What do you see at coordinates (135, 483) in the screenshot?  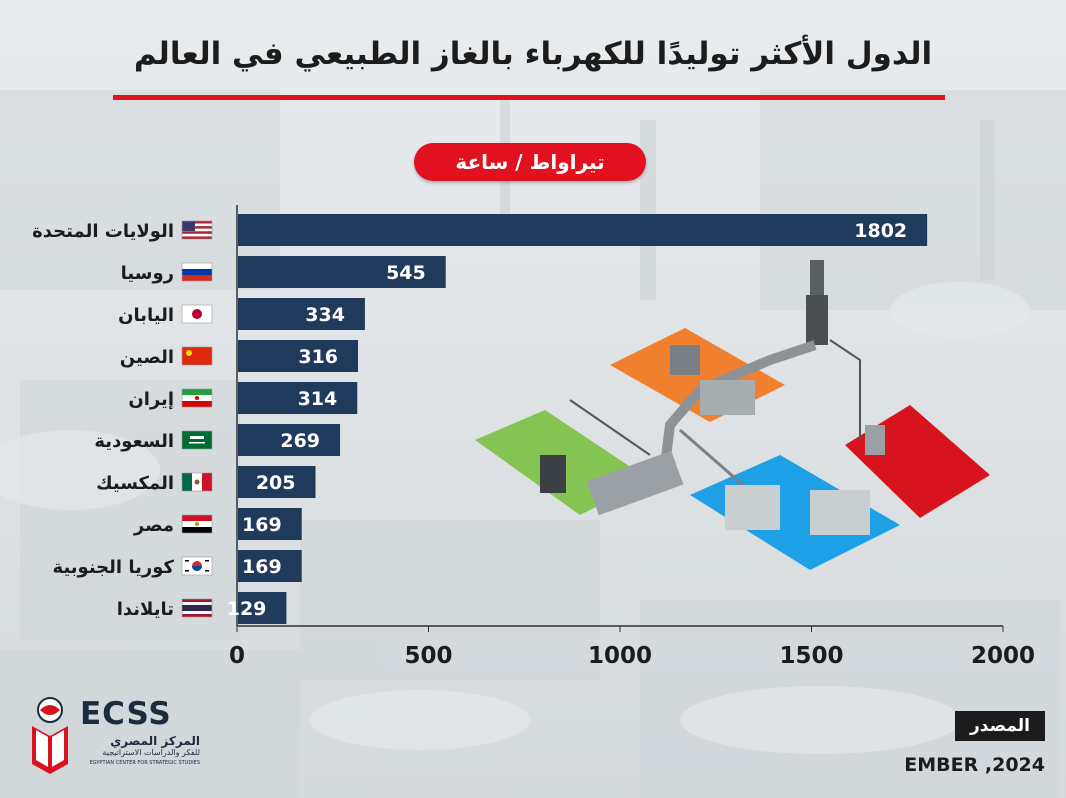 I see `category-label: المكسيك` at bounding box center [135, 483].